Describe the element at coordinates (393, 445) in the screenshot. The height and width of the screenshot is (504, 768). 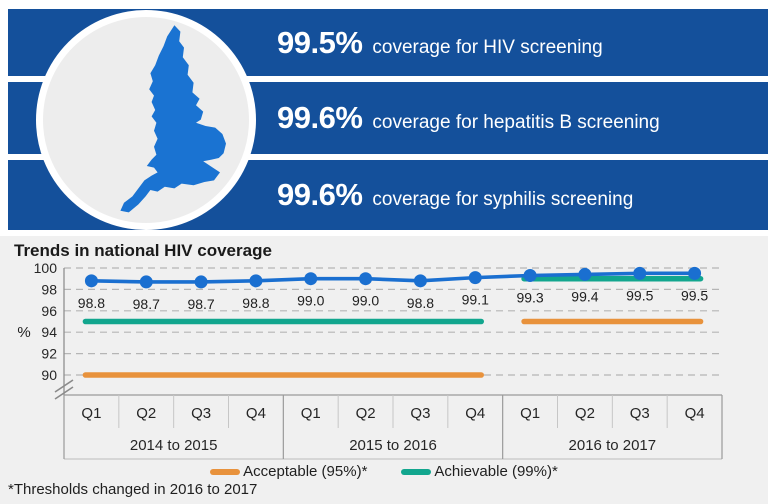
I see `svg-text: 2015 to 2016` at that location.